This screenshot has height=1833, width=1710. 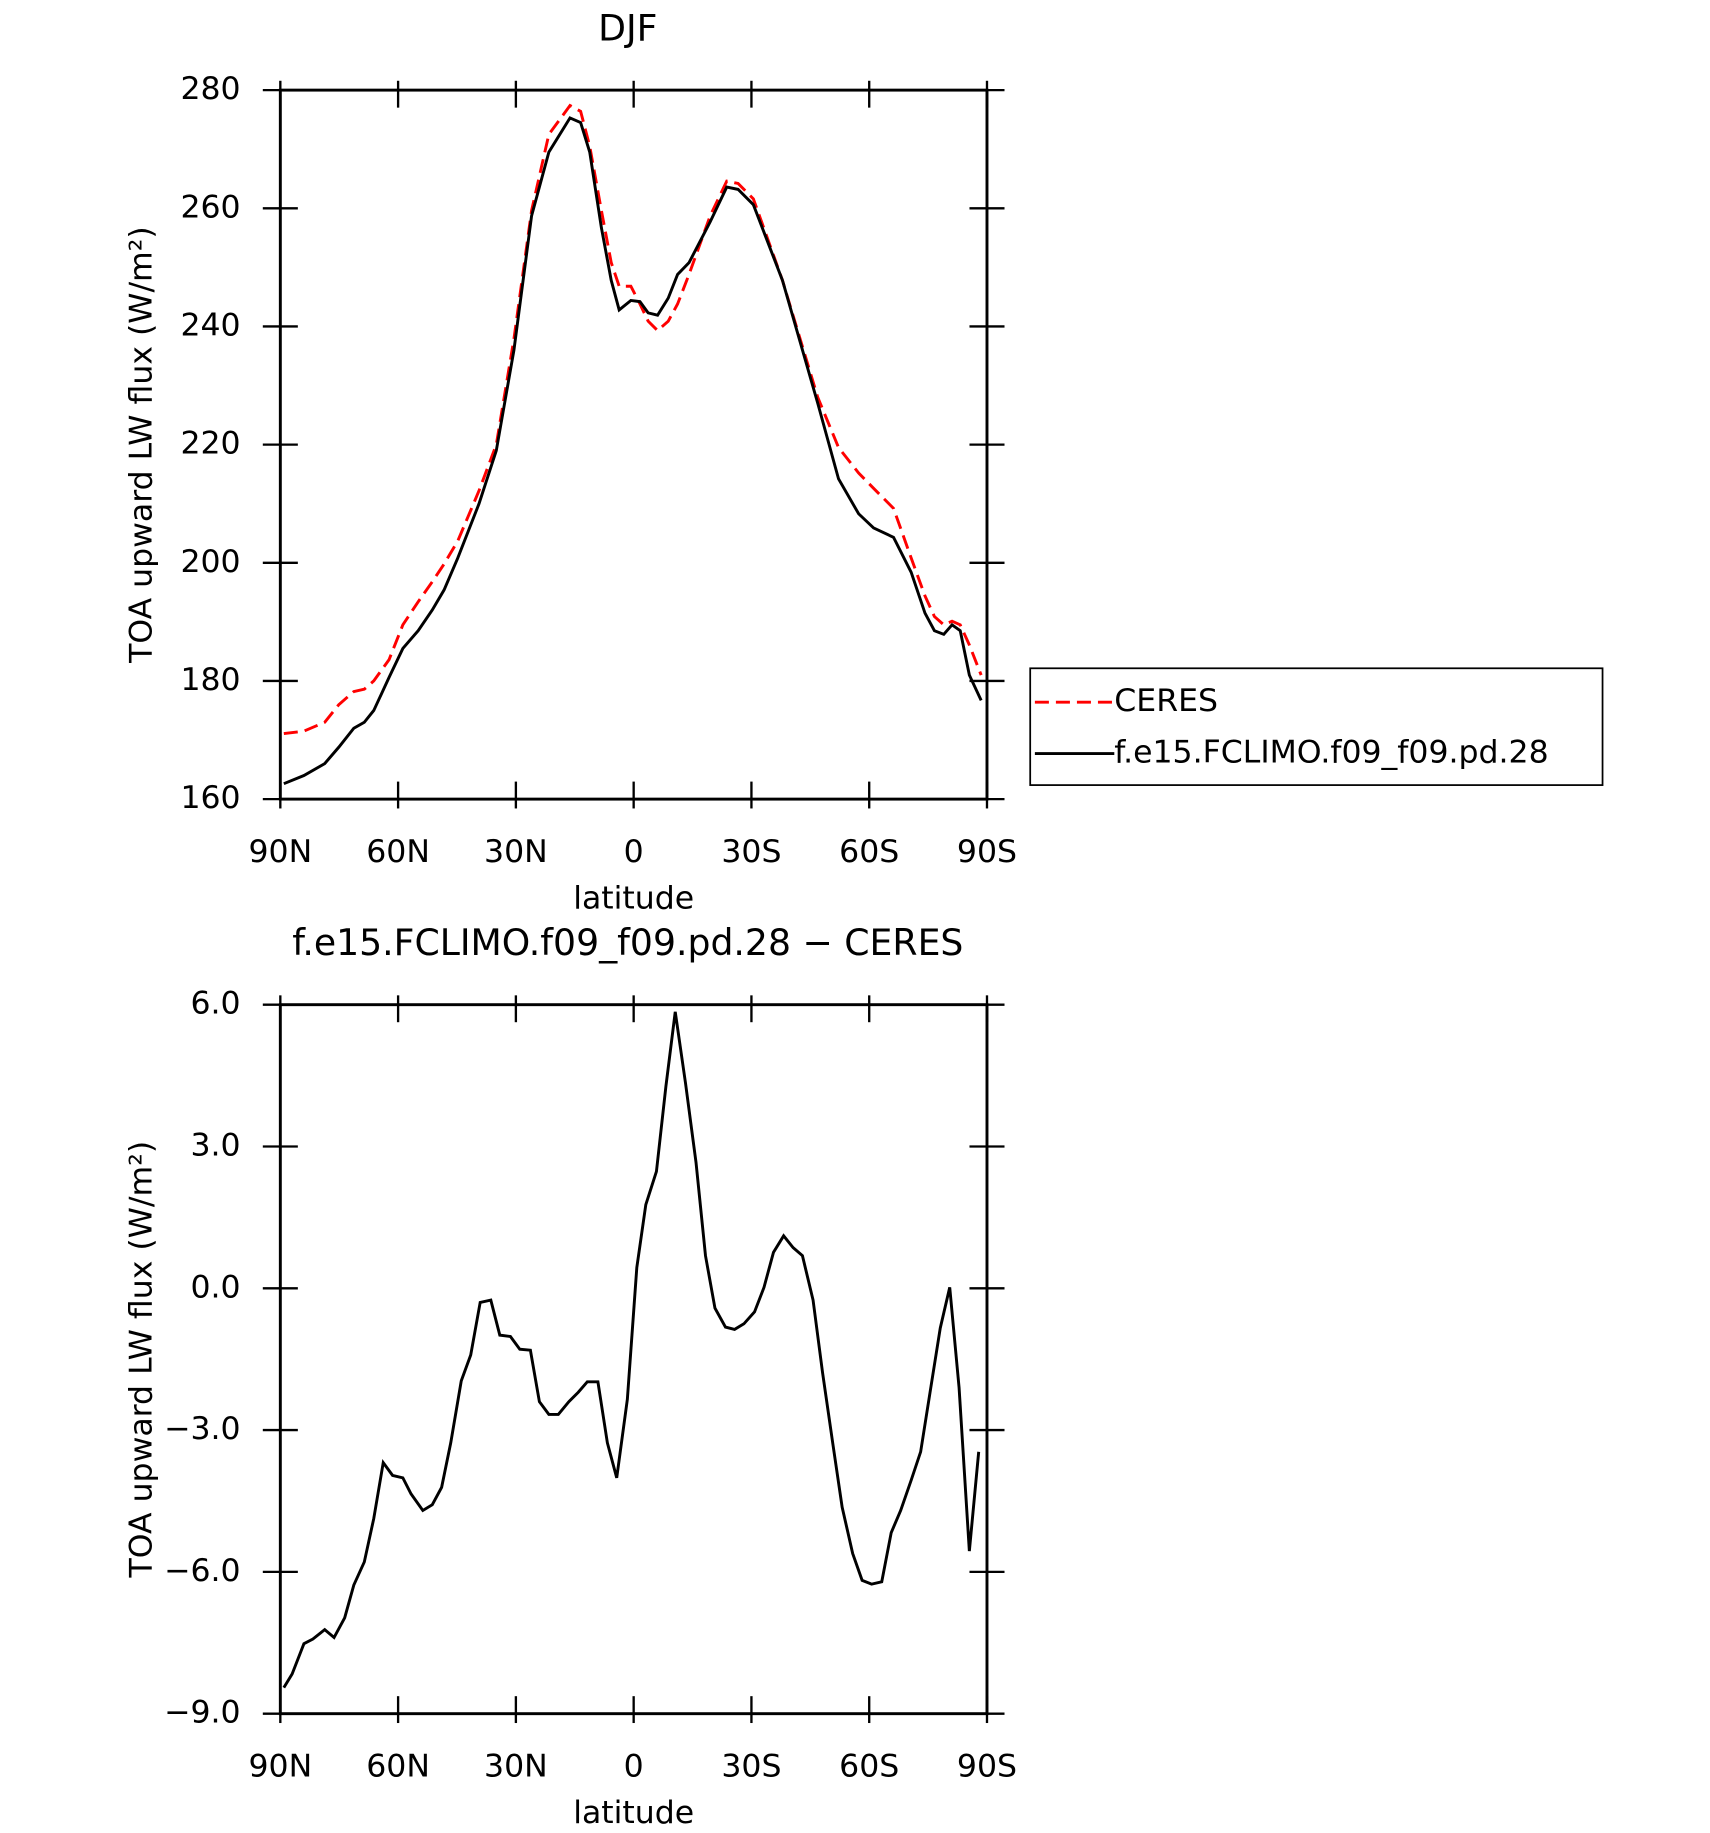 What do you see at coordinates (627, 942) in the screenshot?
I see `chart-title: f.e15.FCLIMO.f09_f09.pd.28 − CERES` at bounding box center [627, 942].